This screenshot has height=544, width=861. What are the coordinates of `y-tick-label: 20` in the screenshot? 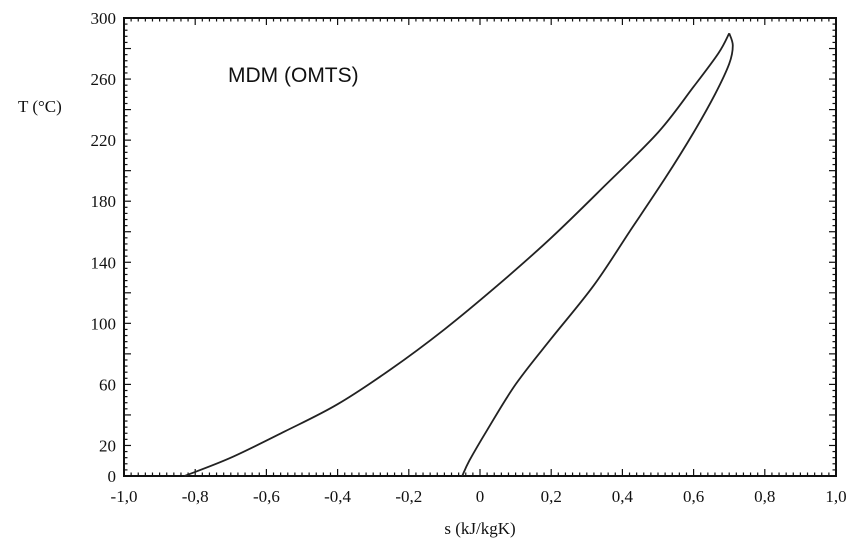 It's located at (107, 445).